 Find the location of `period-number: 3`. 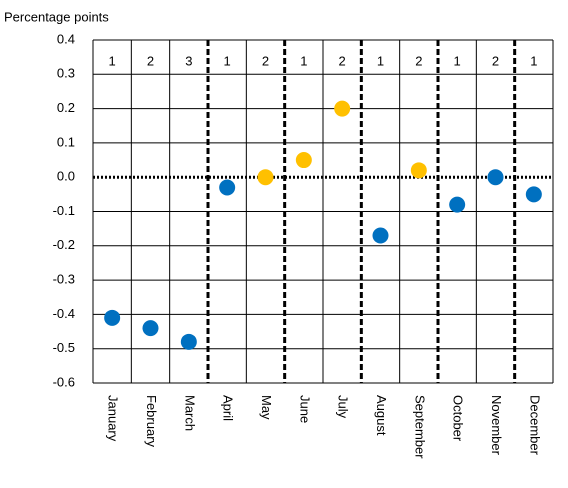

period-number: 3 is located at coordinates (188, 61).